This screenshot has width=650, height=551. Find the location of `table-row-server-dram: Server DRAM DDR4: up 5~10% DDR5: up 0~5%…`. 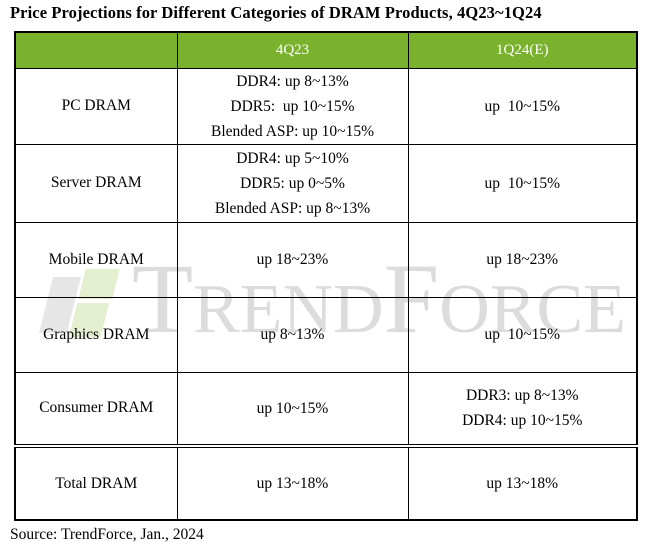

table-row-server-dram: Server DRAM DDR4: up 5~10% DDR5: up 0~5%… is located at coordinates (326, 183).